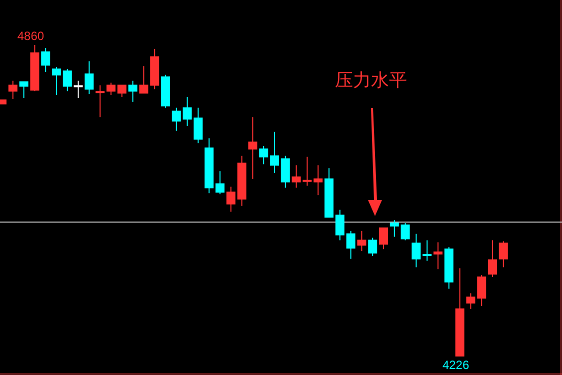  Describe the element at coordinates (456, 365) in the screenshot. I see `annotation: 4226` at that location.